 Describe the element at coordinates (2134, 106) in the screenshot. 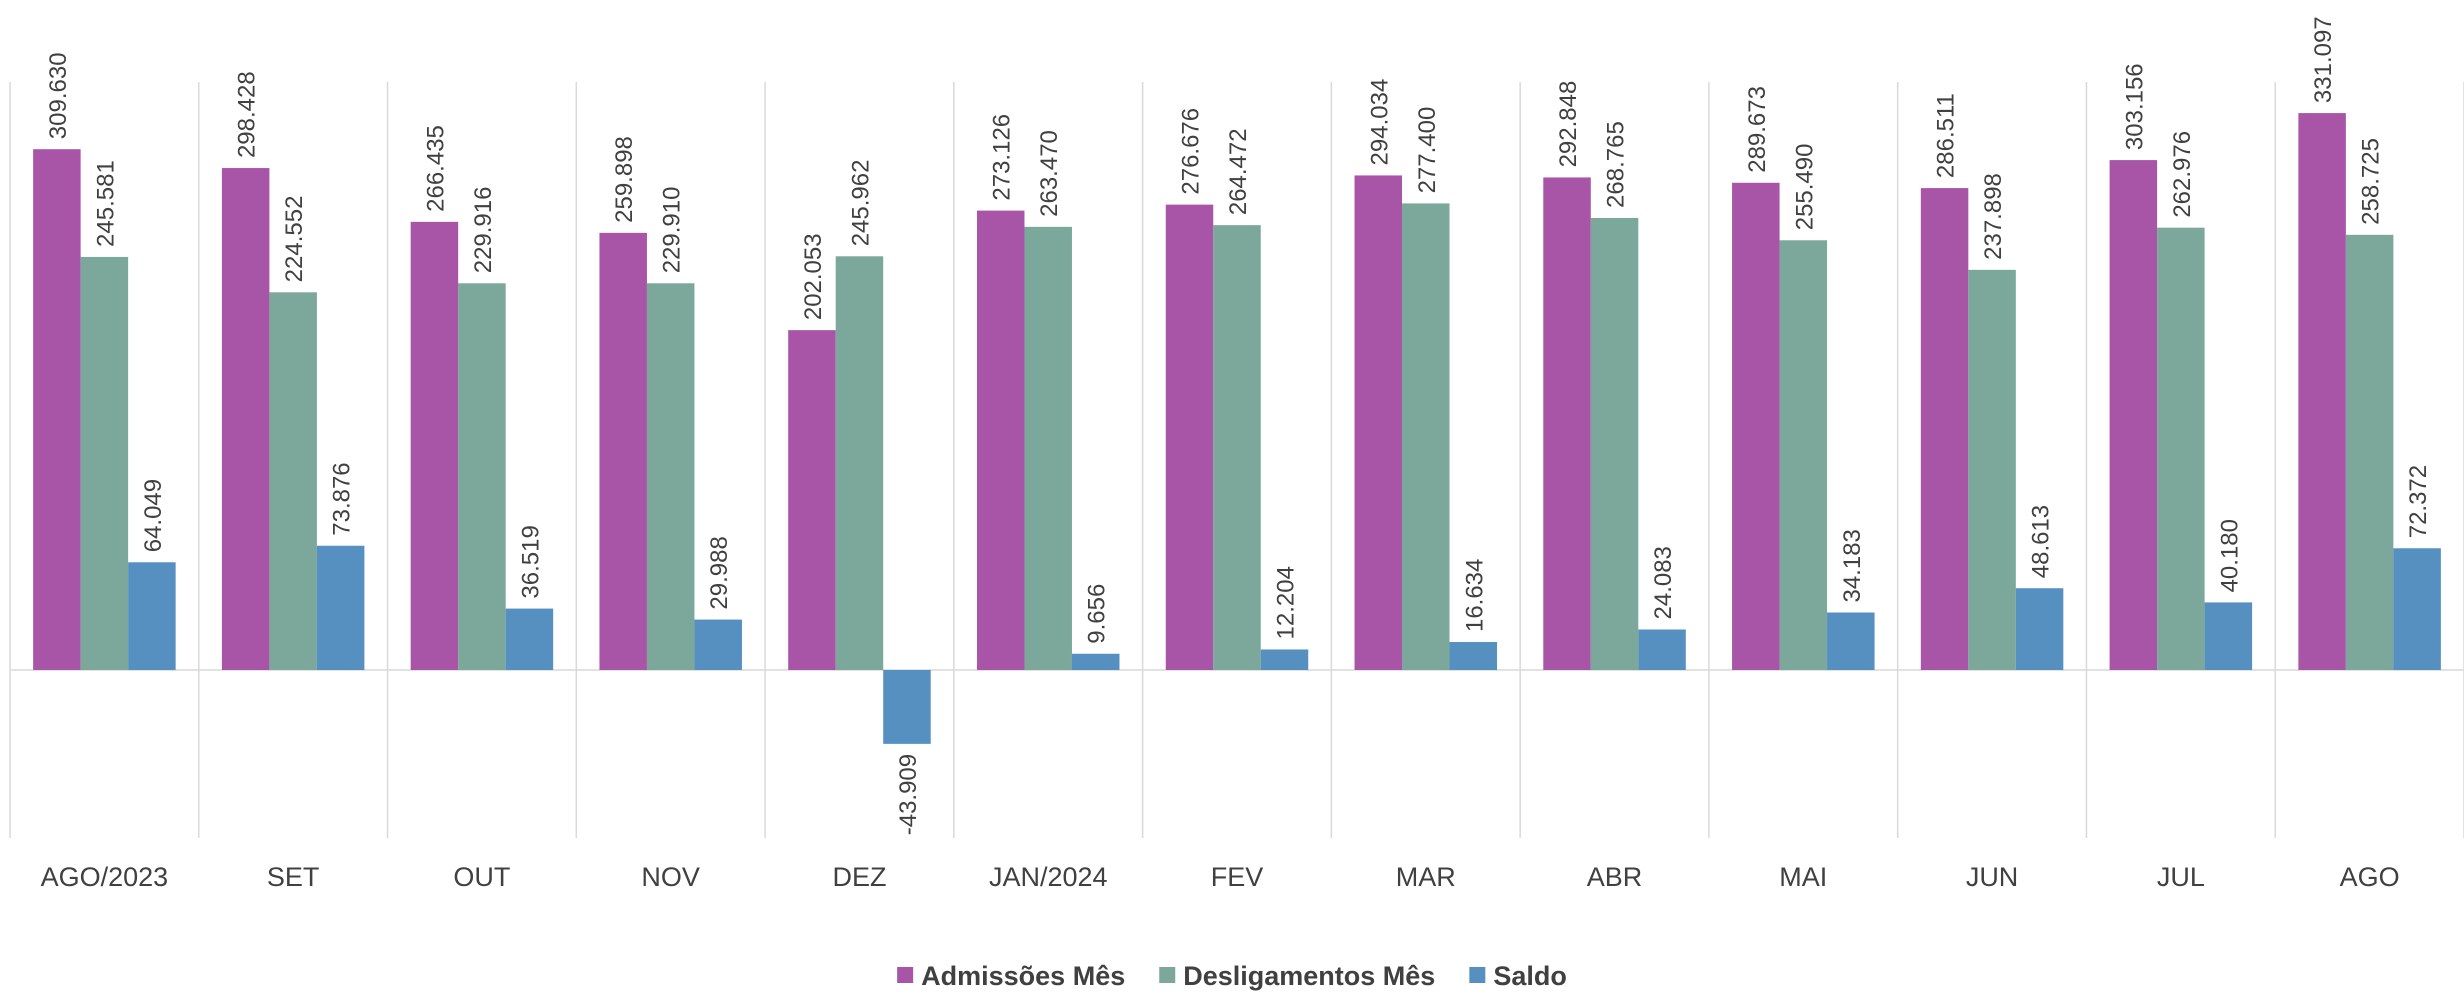

I see `data-label: 303.156` at that location.